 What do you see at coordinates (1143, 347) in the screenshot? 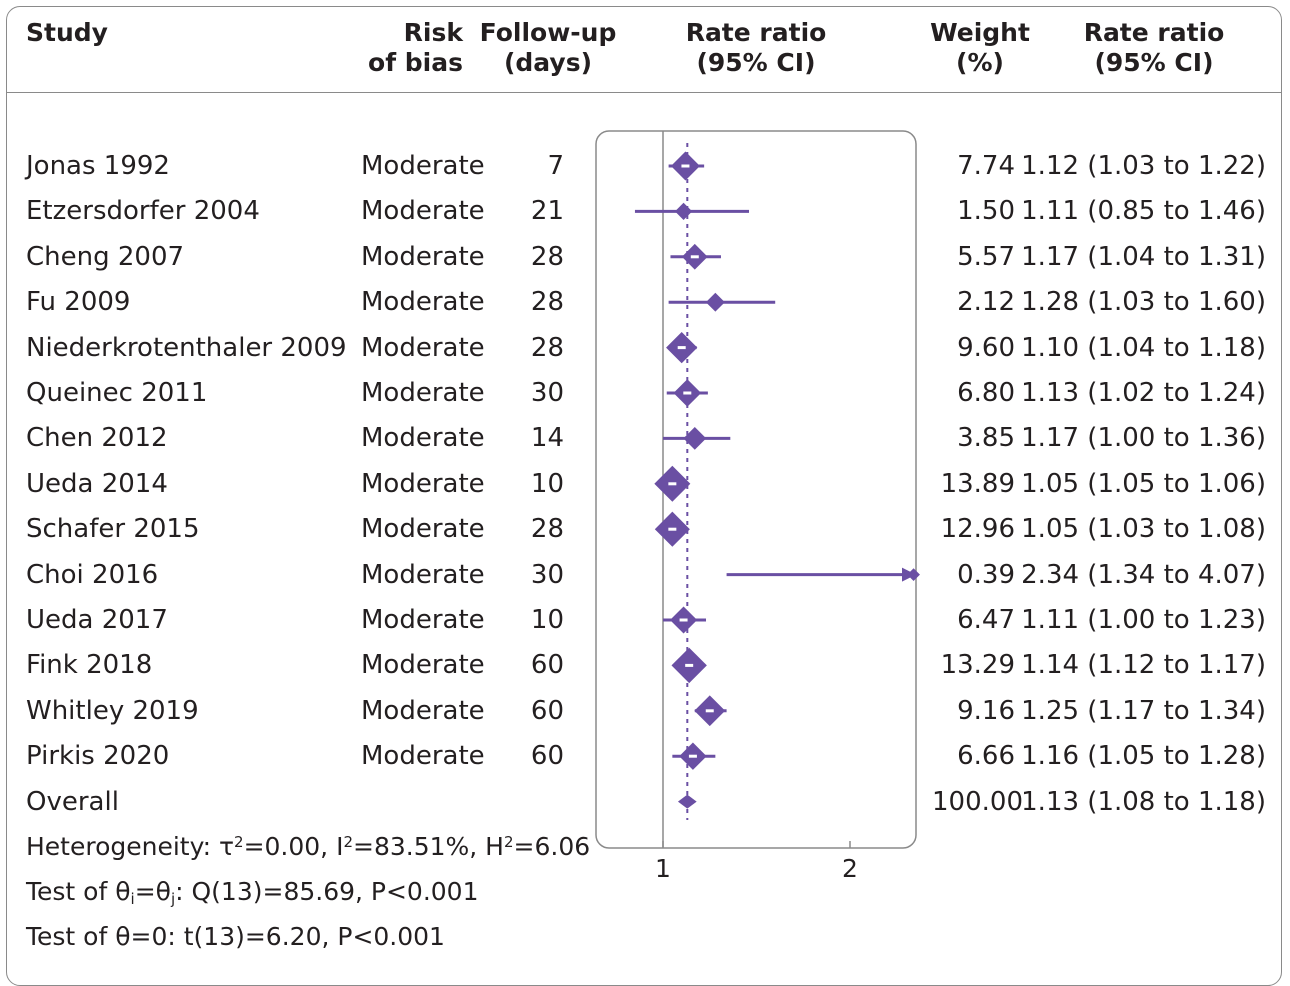
I see `rate-ratio-ci: 1.10 (1.04 to 1.18)` at bounding box center [1143, 347].